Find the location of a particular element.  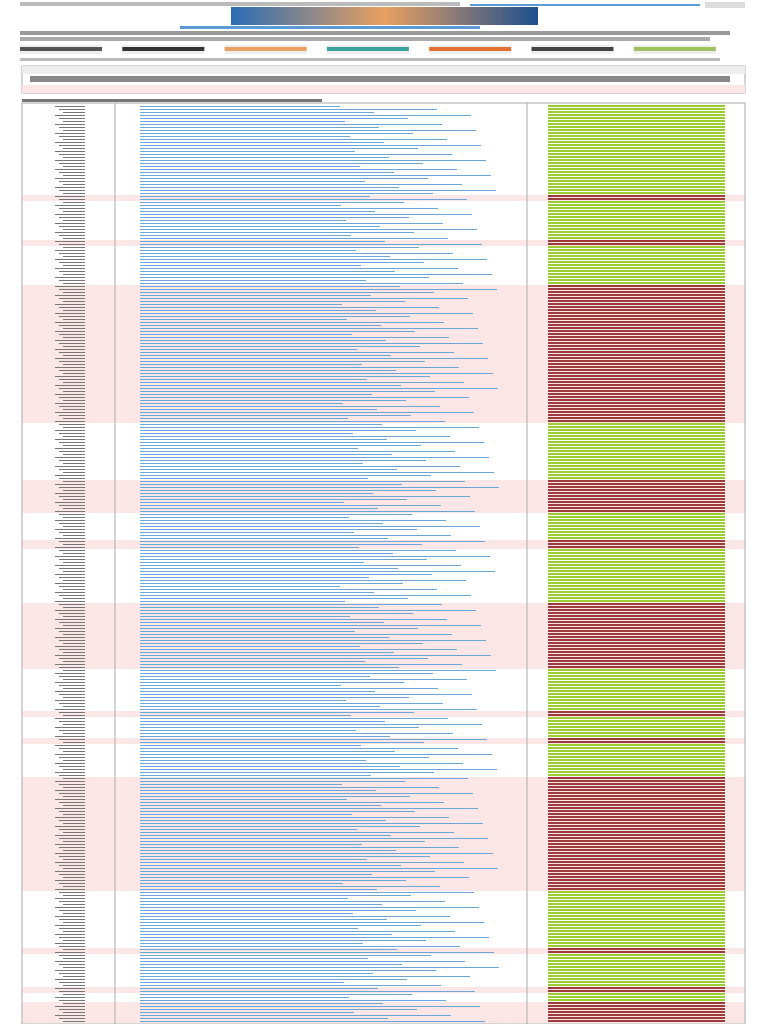

banner is located at coordinates (384, 16).